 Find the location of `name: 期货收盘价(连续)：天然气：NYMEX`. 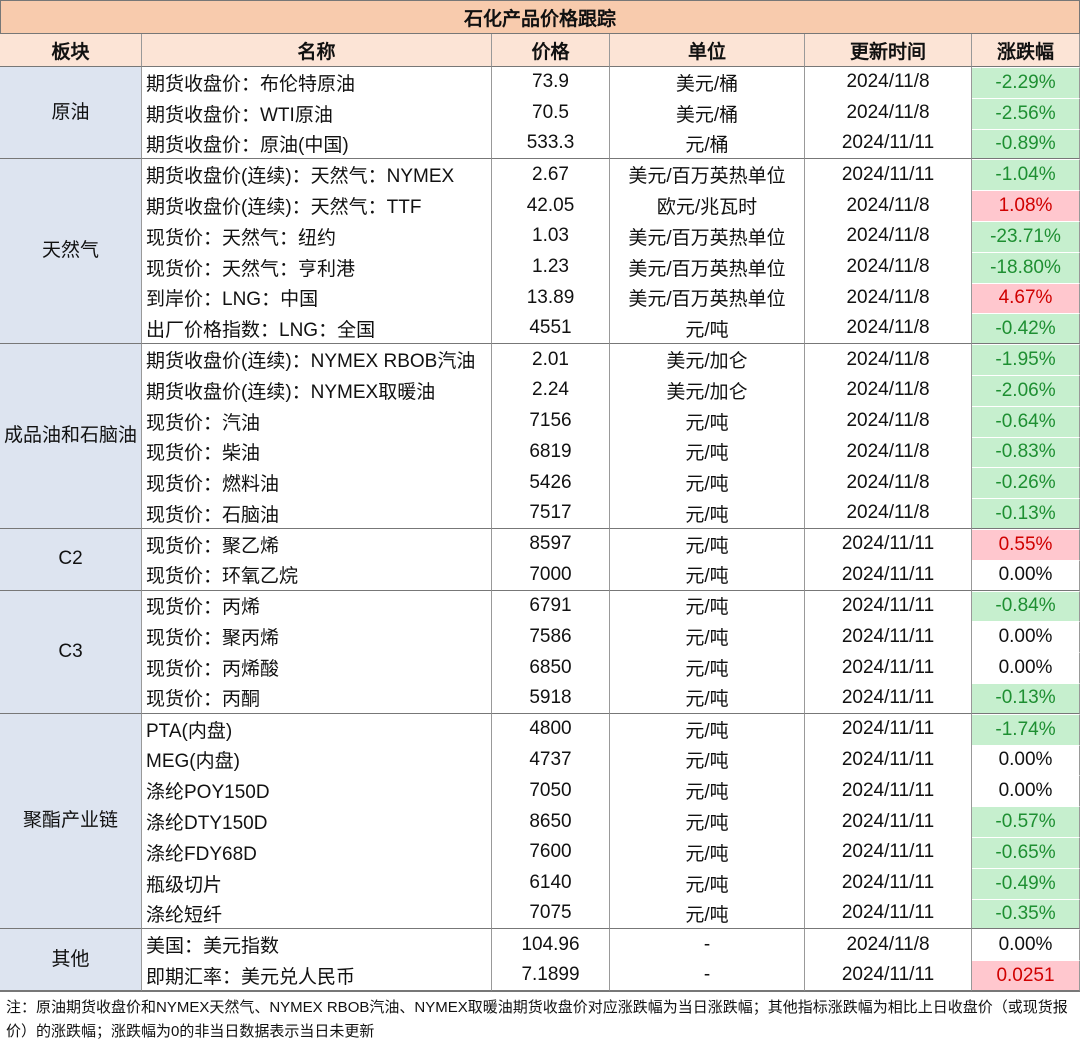

name: 期货收盘价(连续)：天然气：NYMEX is located at coordinates (317, 175).